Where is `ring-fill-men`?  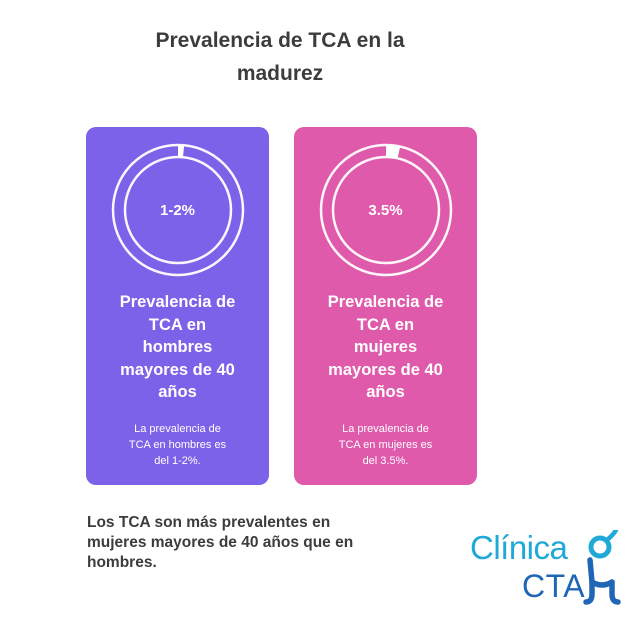
ring-fill-men is located at coordinates (181, 151).